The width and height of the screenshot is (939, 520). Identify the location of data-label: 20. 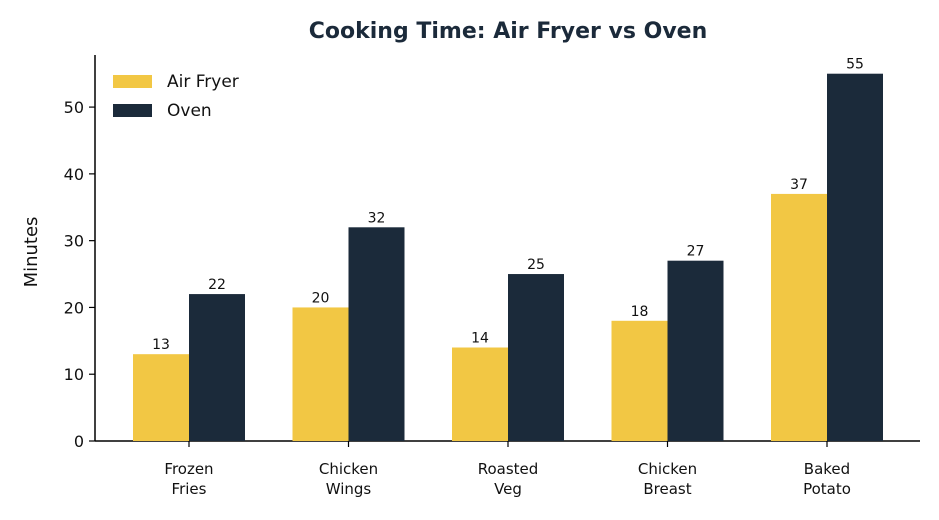
(321, 298).